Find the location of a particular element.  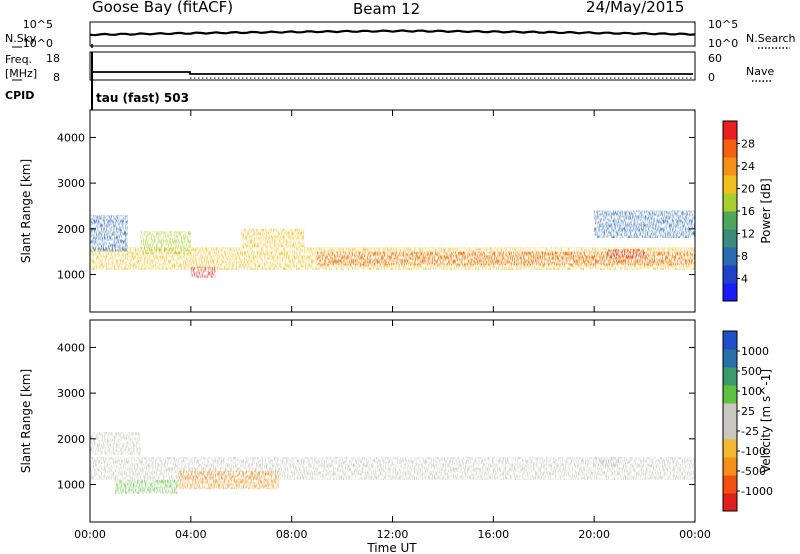

time-tick-label: 04:00 is located at coordinates (191, 534).